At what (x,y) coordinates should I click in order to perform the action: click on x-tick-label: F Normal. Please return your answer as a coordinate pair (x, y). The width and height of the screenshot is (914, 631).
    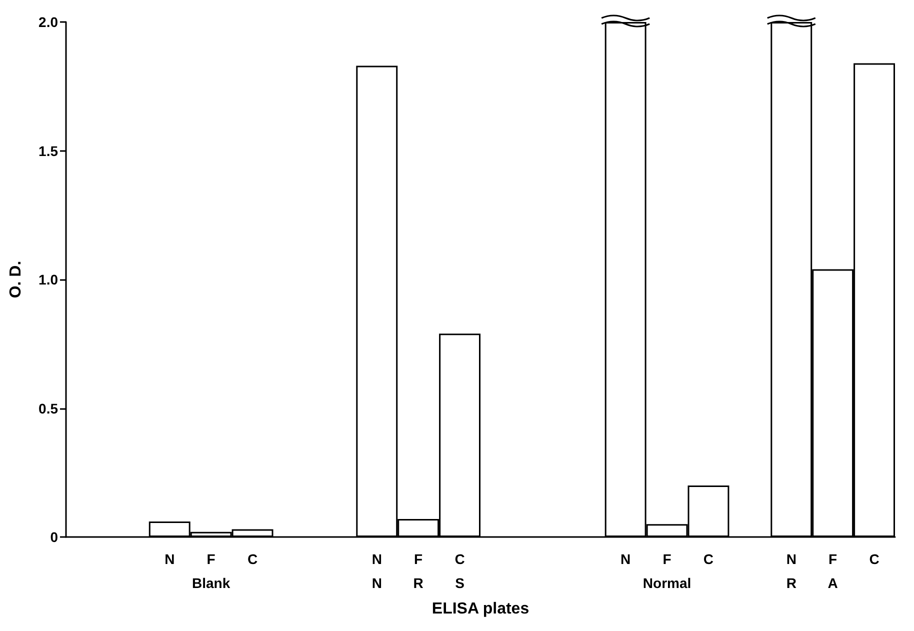
    Looking at the image, I should click on (667, 571).